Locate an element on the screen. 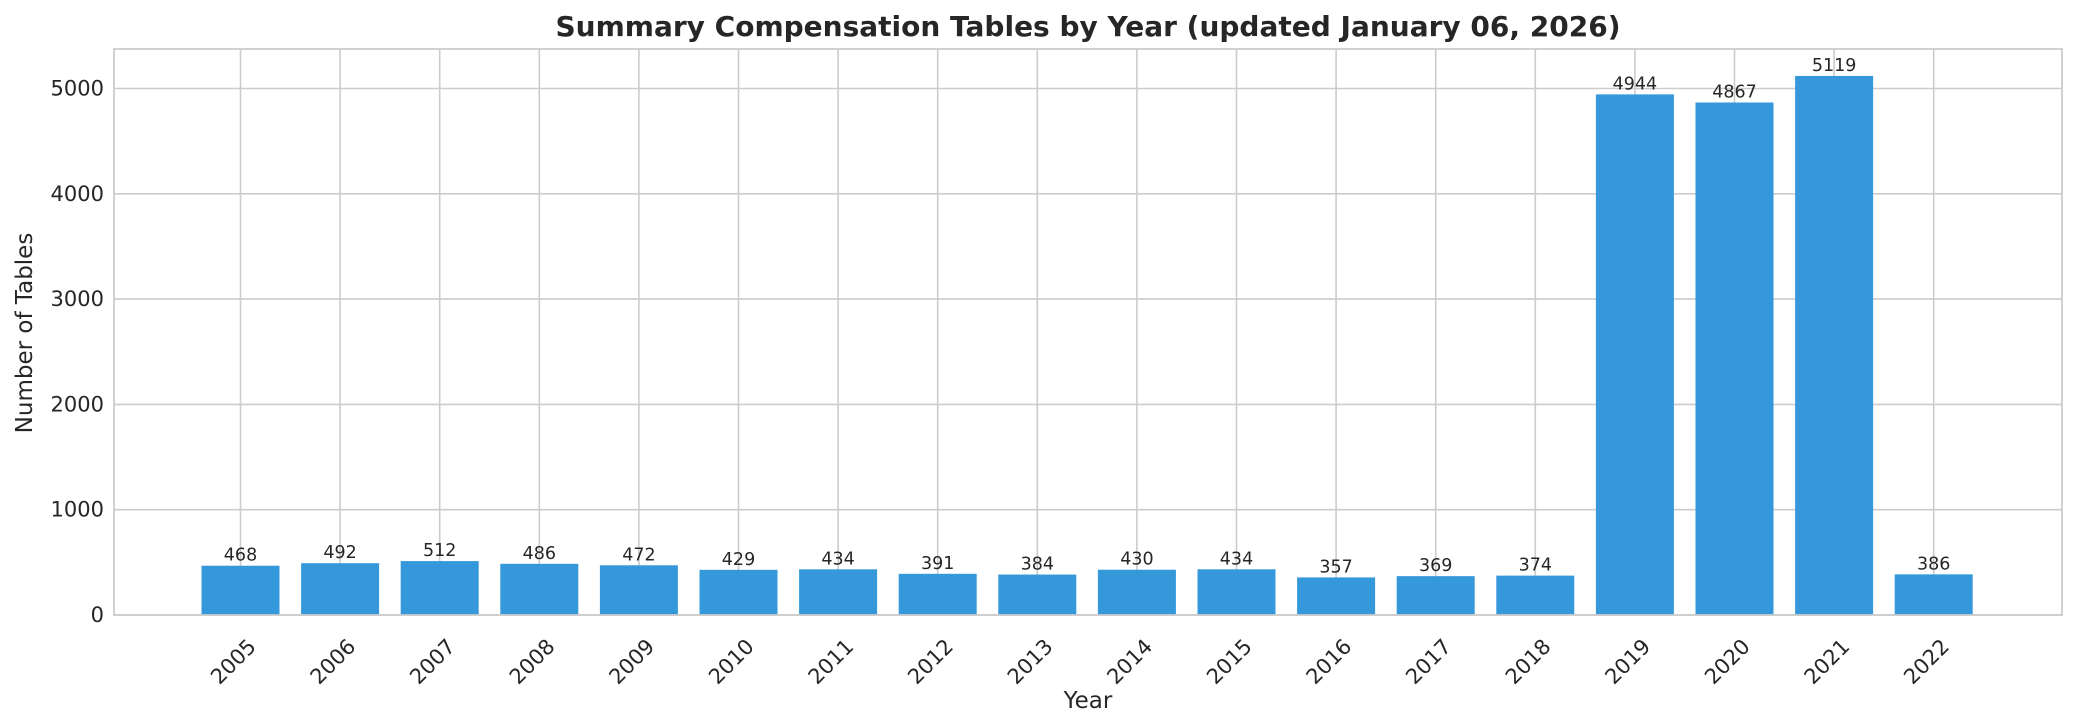  bar-2009 is located at coordinates (638, 590).